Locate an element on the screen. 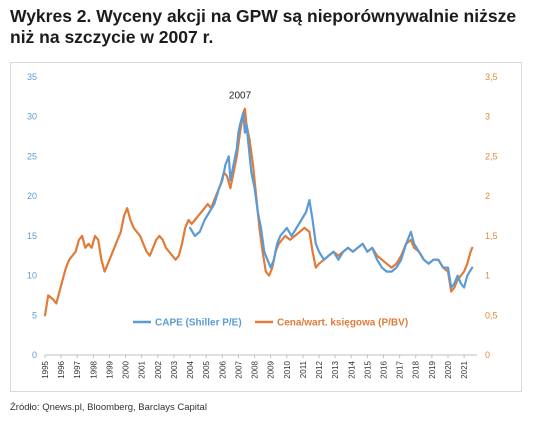  right-tick-label: 0 is located at coordinates (487, 355).